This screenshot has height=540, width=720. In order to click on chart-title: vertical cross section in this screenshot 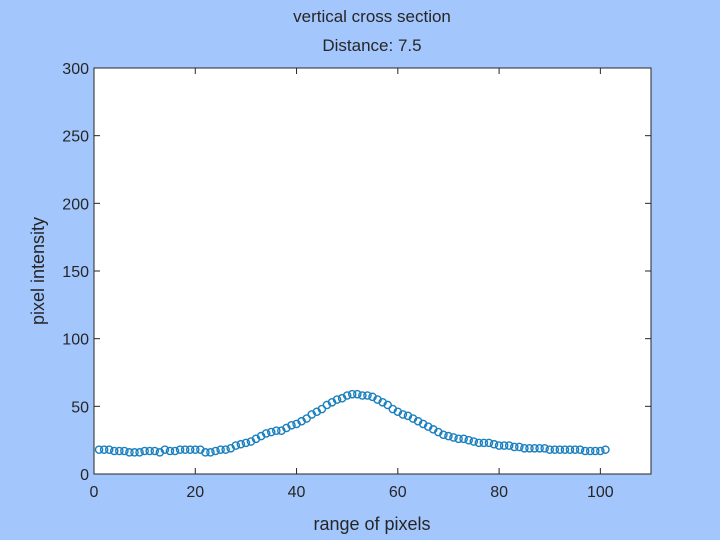, I will do `click(372, 16)`.